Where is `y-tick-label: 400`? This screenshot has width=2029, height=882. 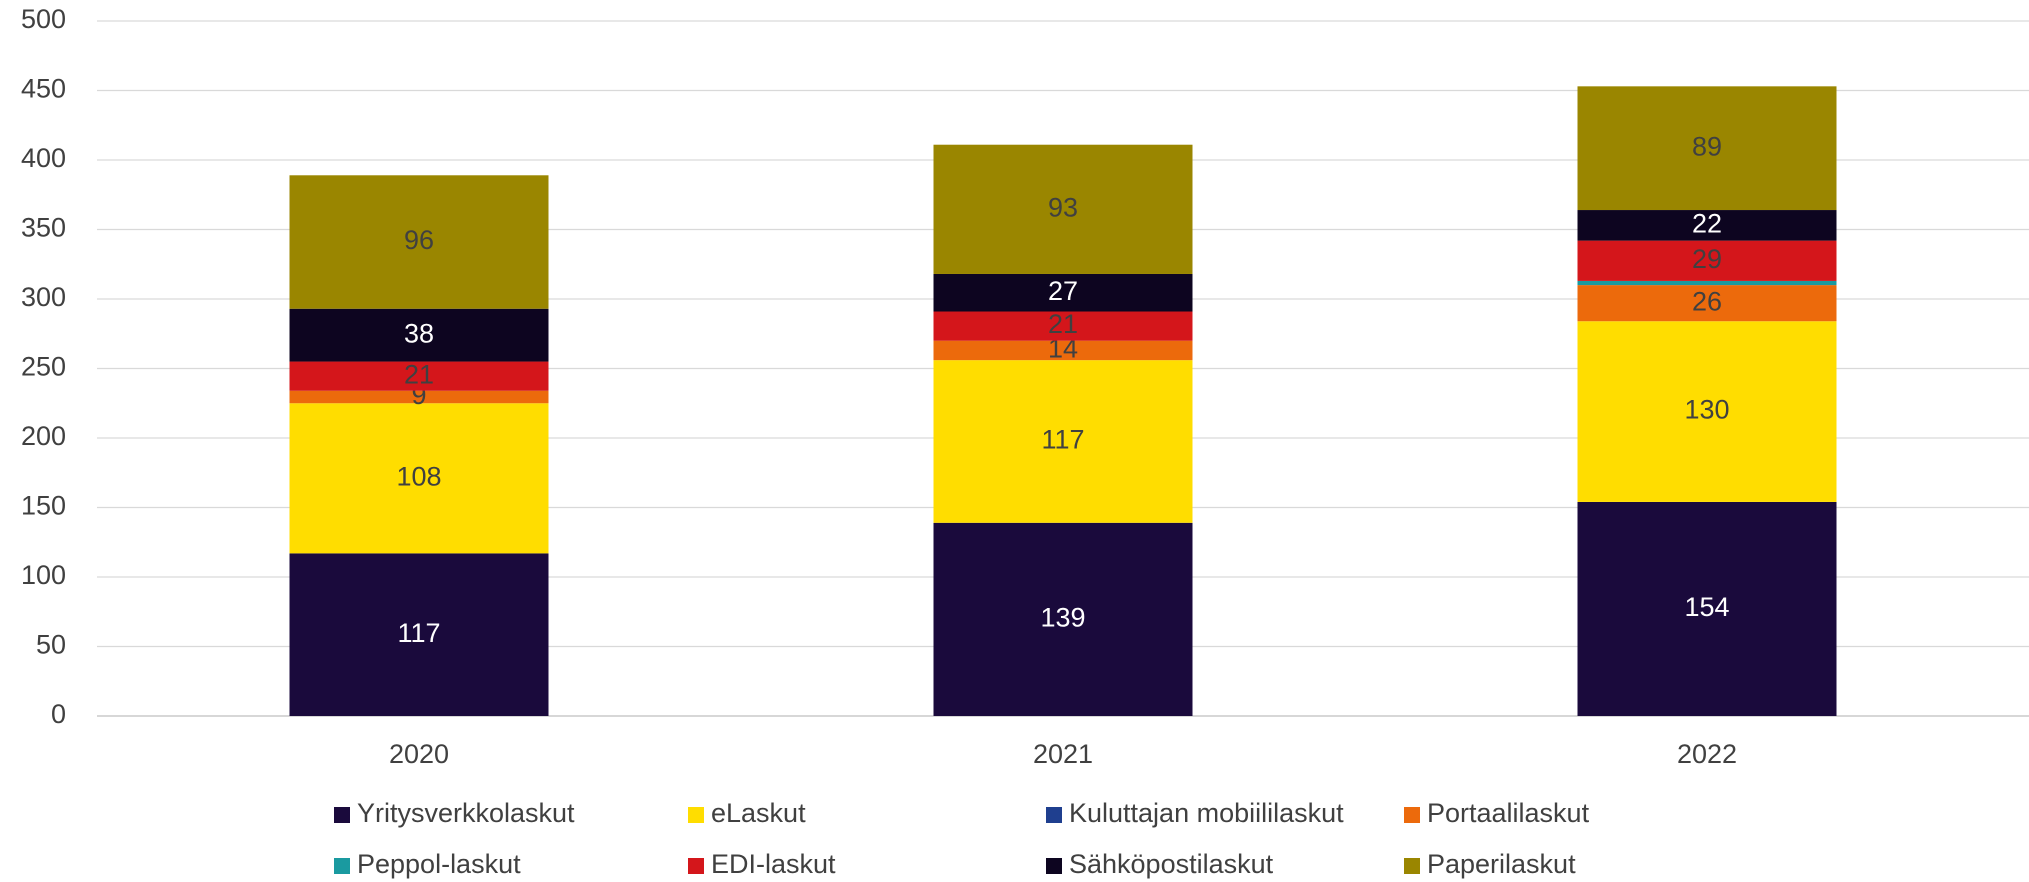
y-tick-label: 400 is located at coordinates (43, 158).